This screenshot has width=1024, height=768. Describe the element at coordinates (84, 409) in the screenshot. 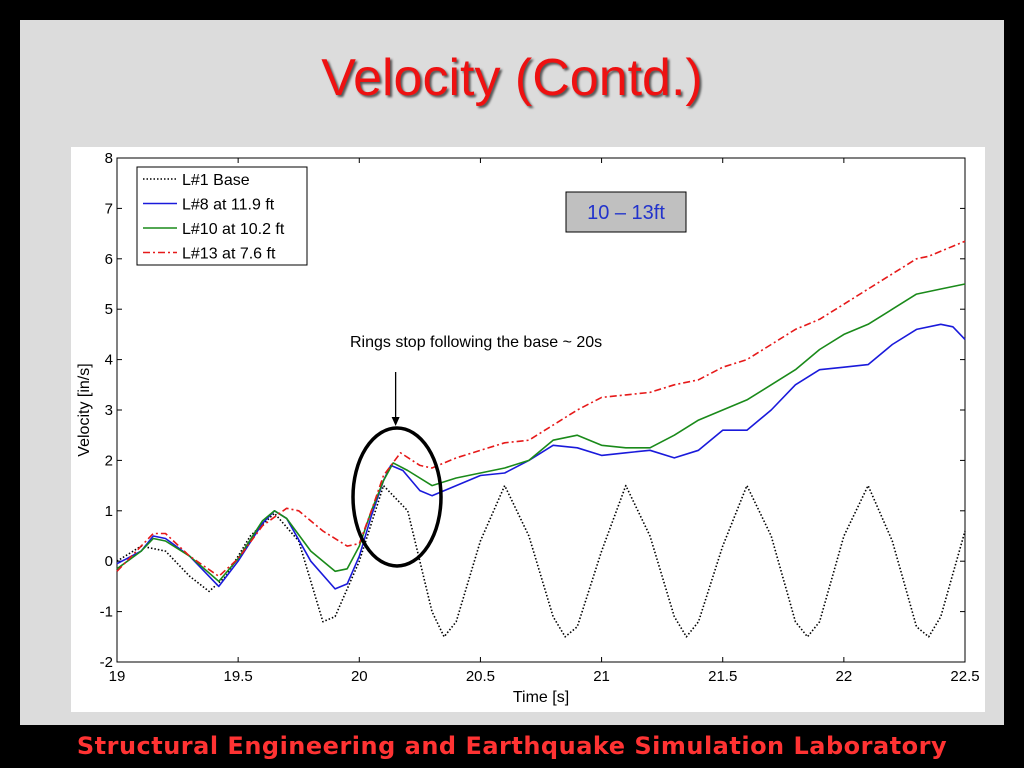

I see `y-axis-label: Velocity [in/s]` at that location.